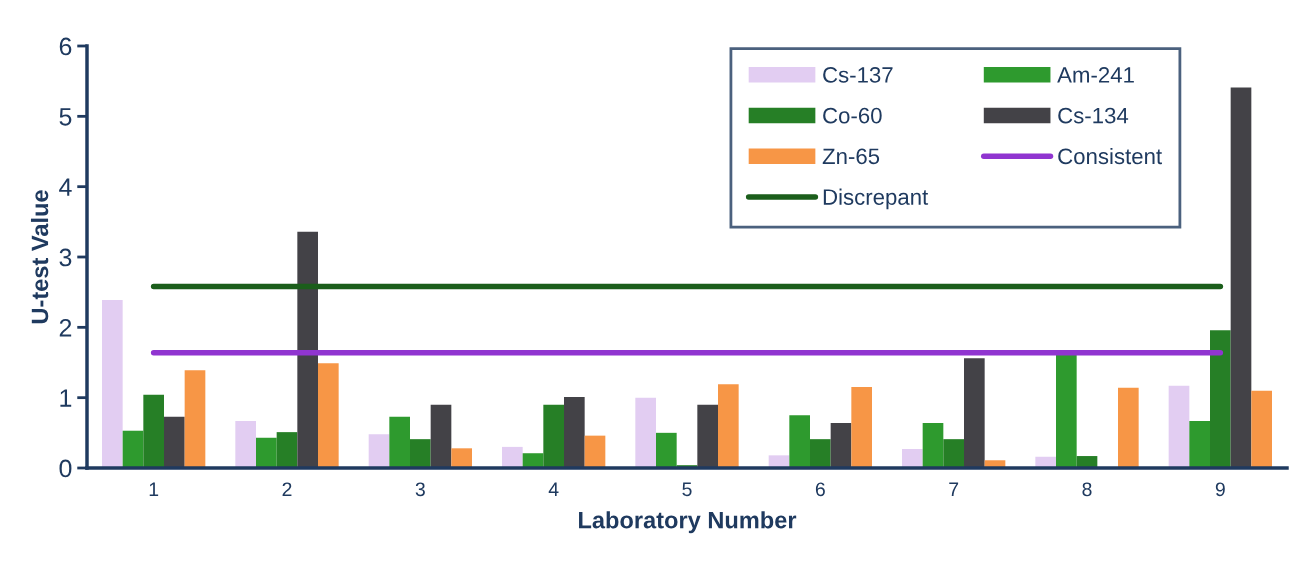  Describe the element at coordinates (287, 489) in the screenshot. I see `x-tick-label: 2` at that location.